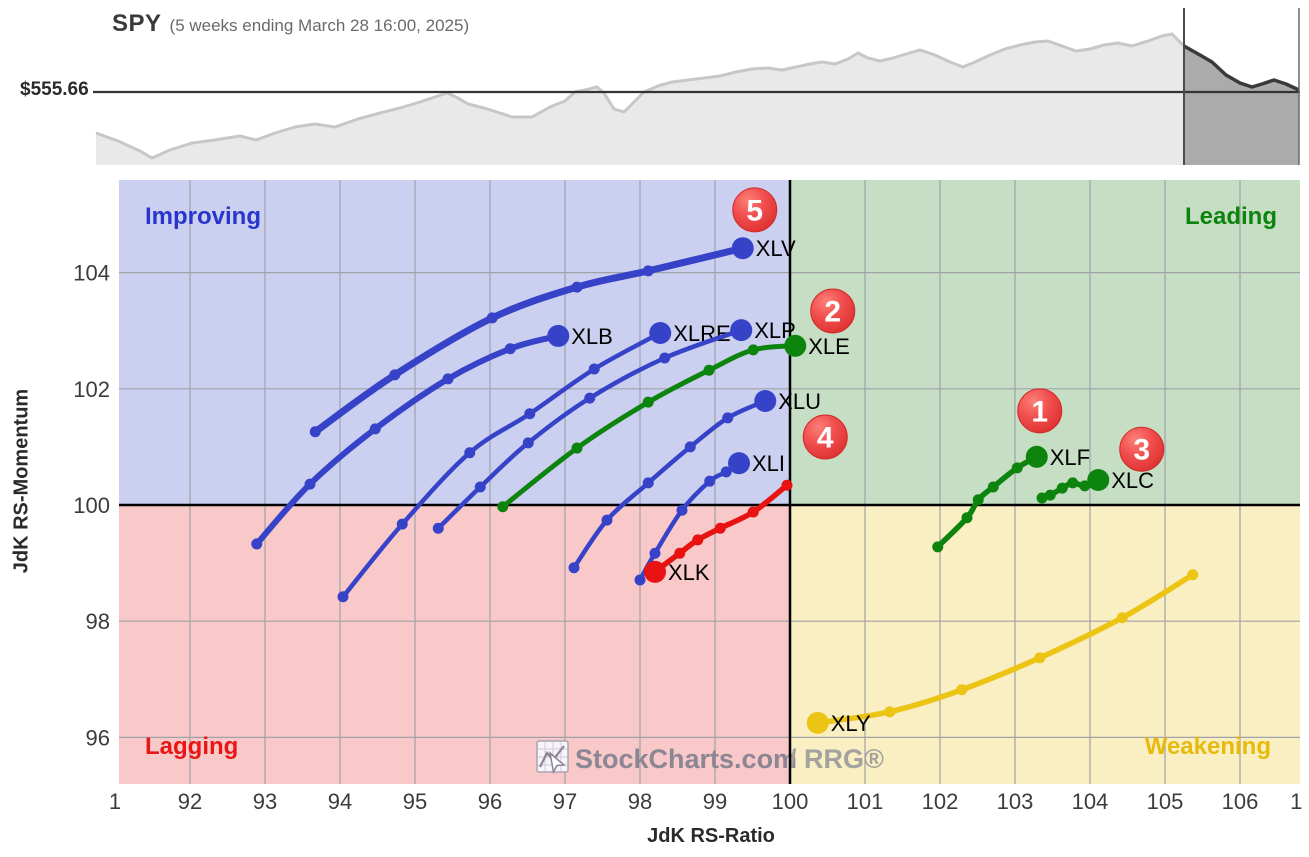 This screenshot has width=1309, height=857. I want to click on price-area-main, so click(640, 99).